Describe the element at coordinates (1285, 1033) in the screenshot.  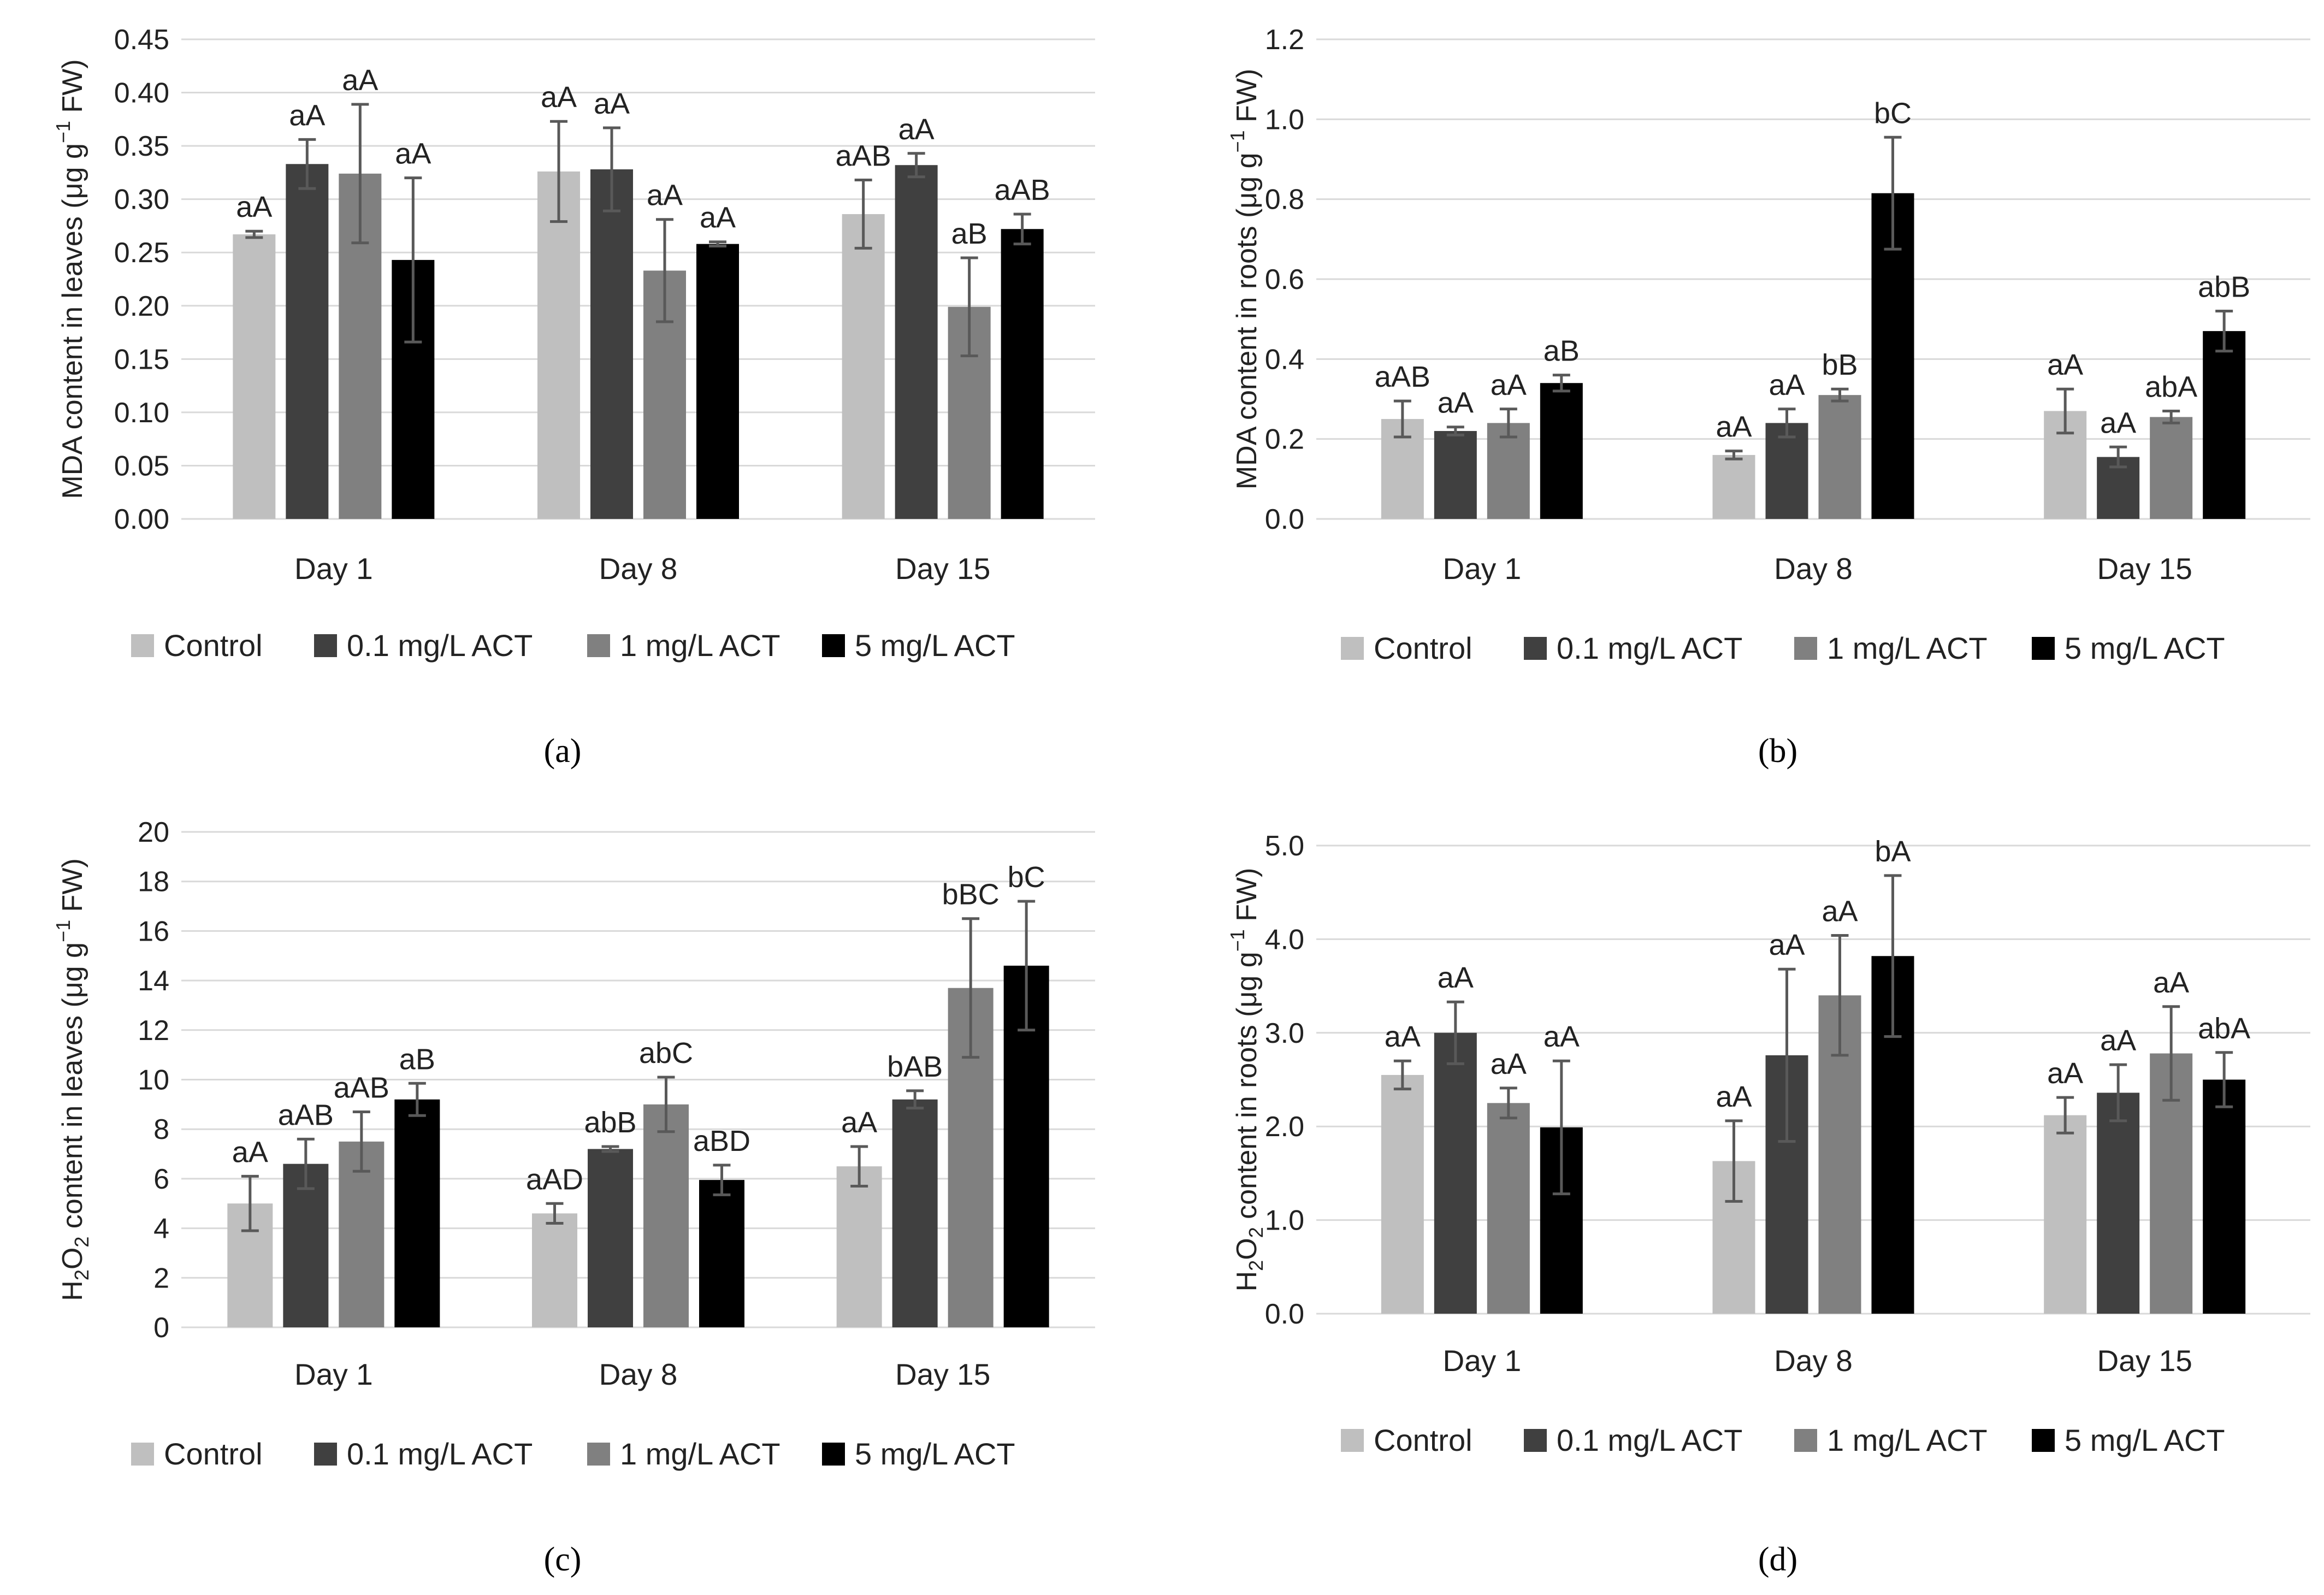
I see `y-tick-label: 3.0` at that location.